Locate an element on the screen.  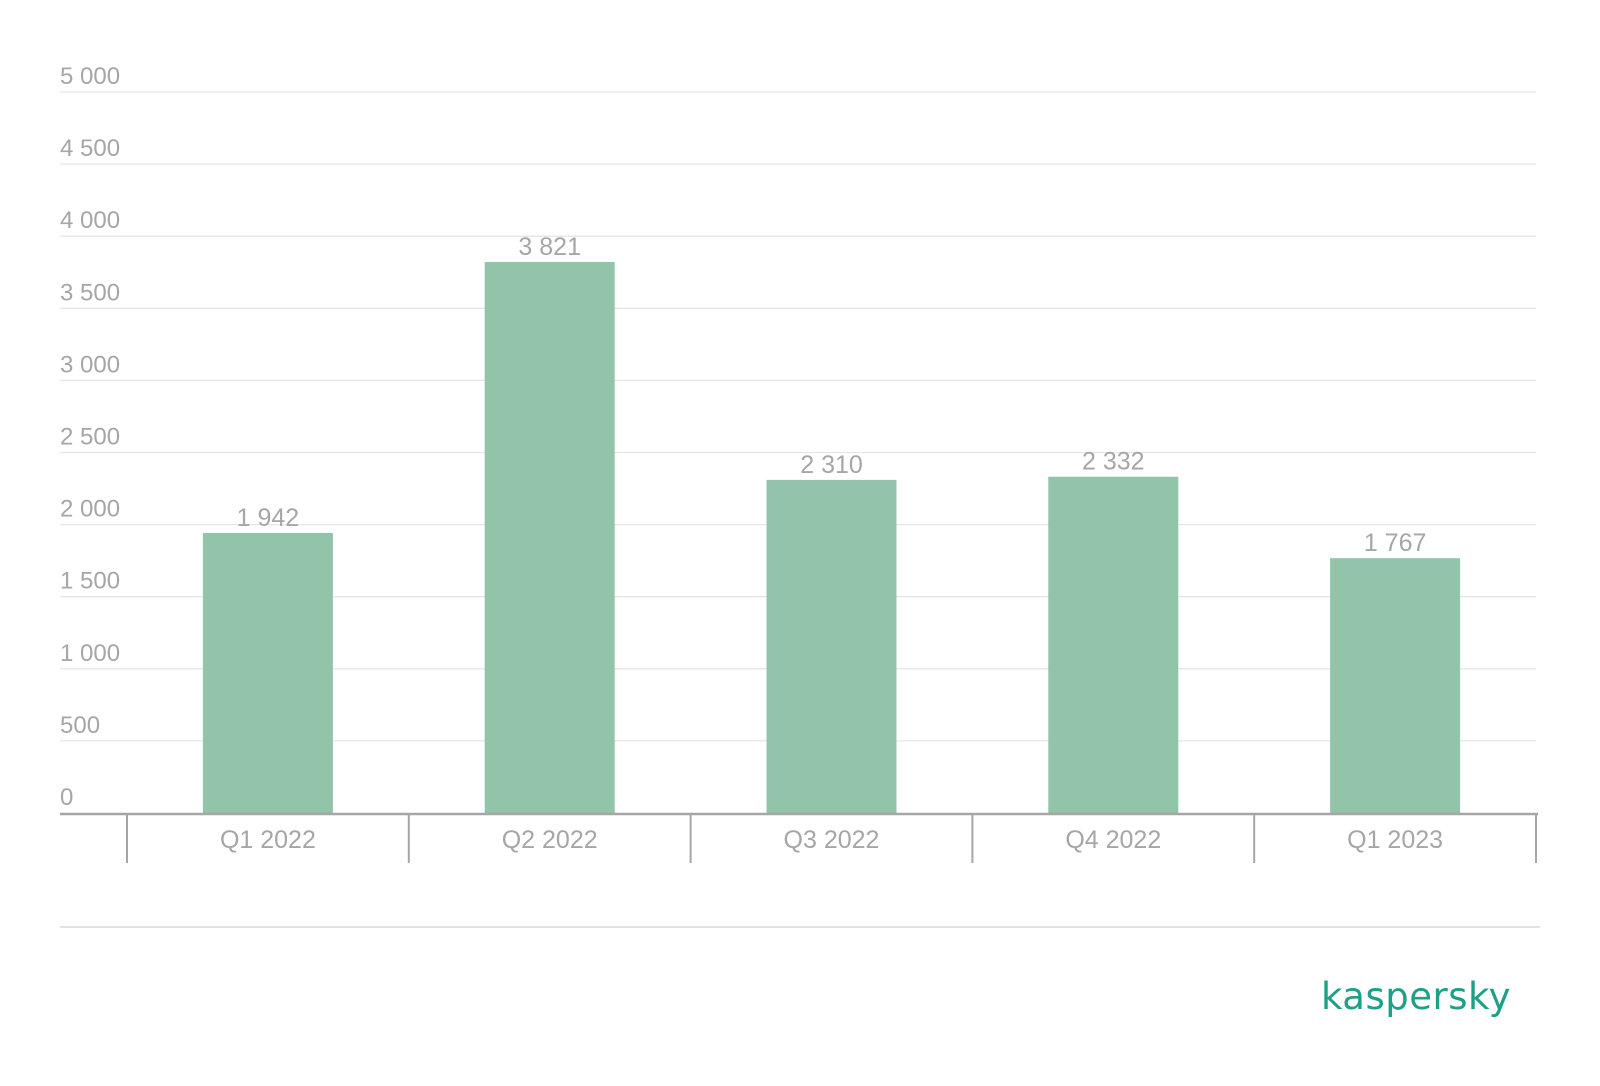
data-label: 1 942 is located at coordinates (268, 518).